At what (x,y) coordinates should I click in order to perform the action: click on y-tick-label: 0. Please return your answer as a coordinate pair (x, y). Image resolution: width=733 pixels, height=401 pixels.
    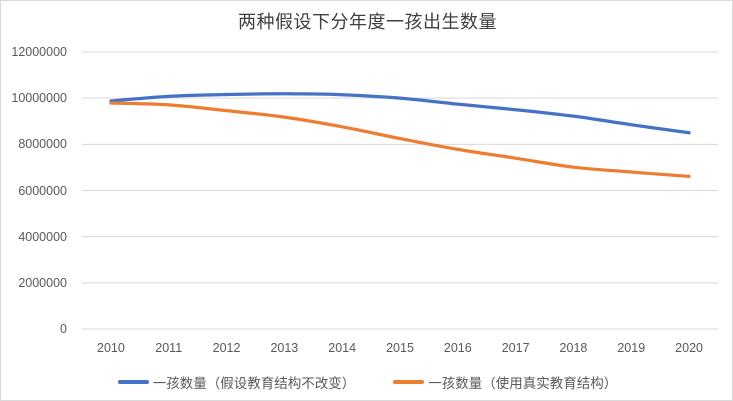
    Looking at the image, I should click on (63, 329).